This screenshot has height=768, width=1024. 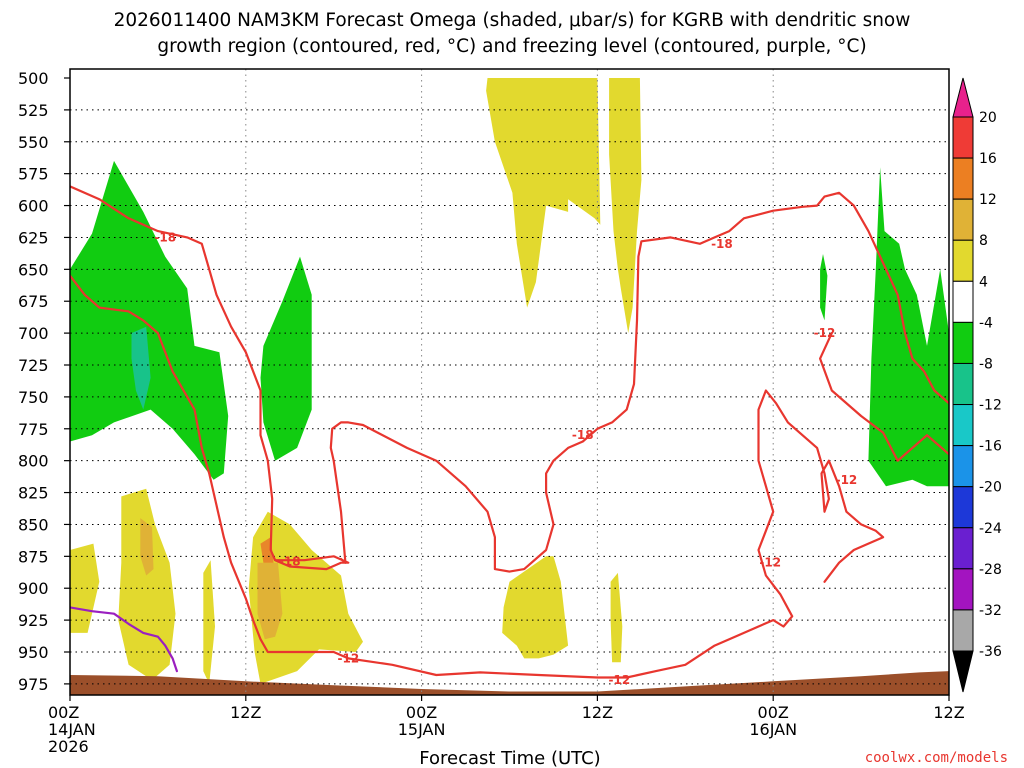 I want to click on colorbar-tick-label: -24, so click(x=990, y=529).